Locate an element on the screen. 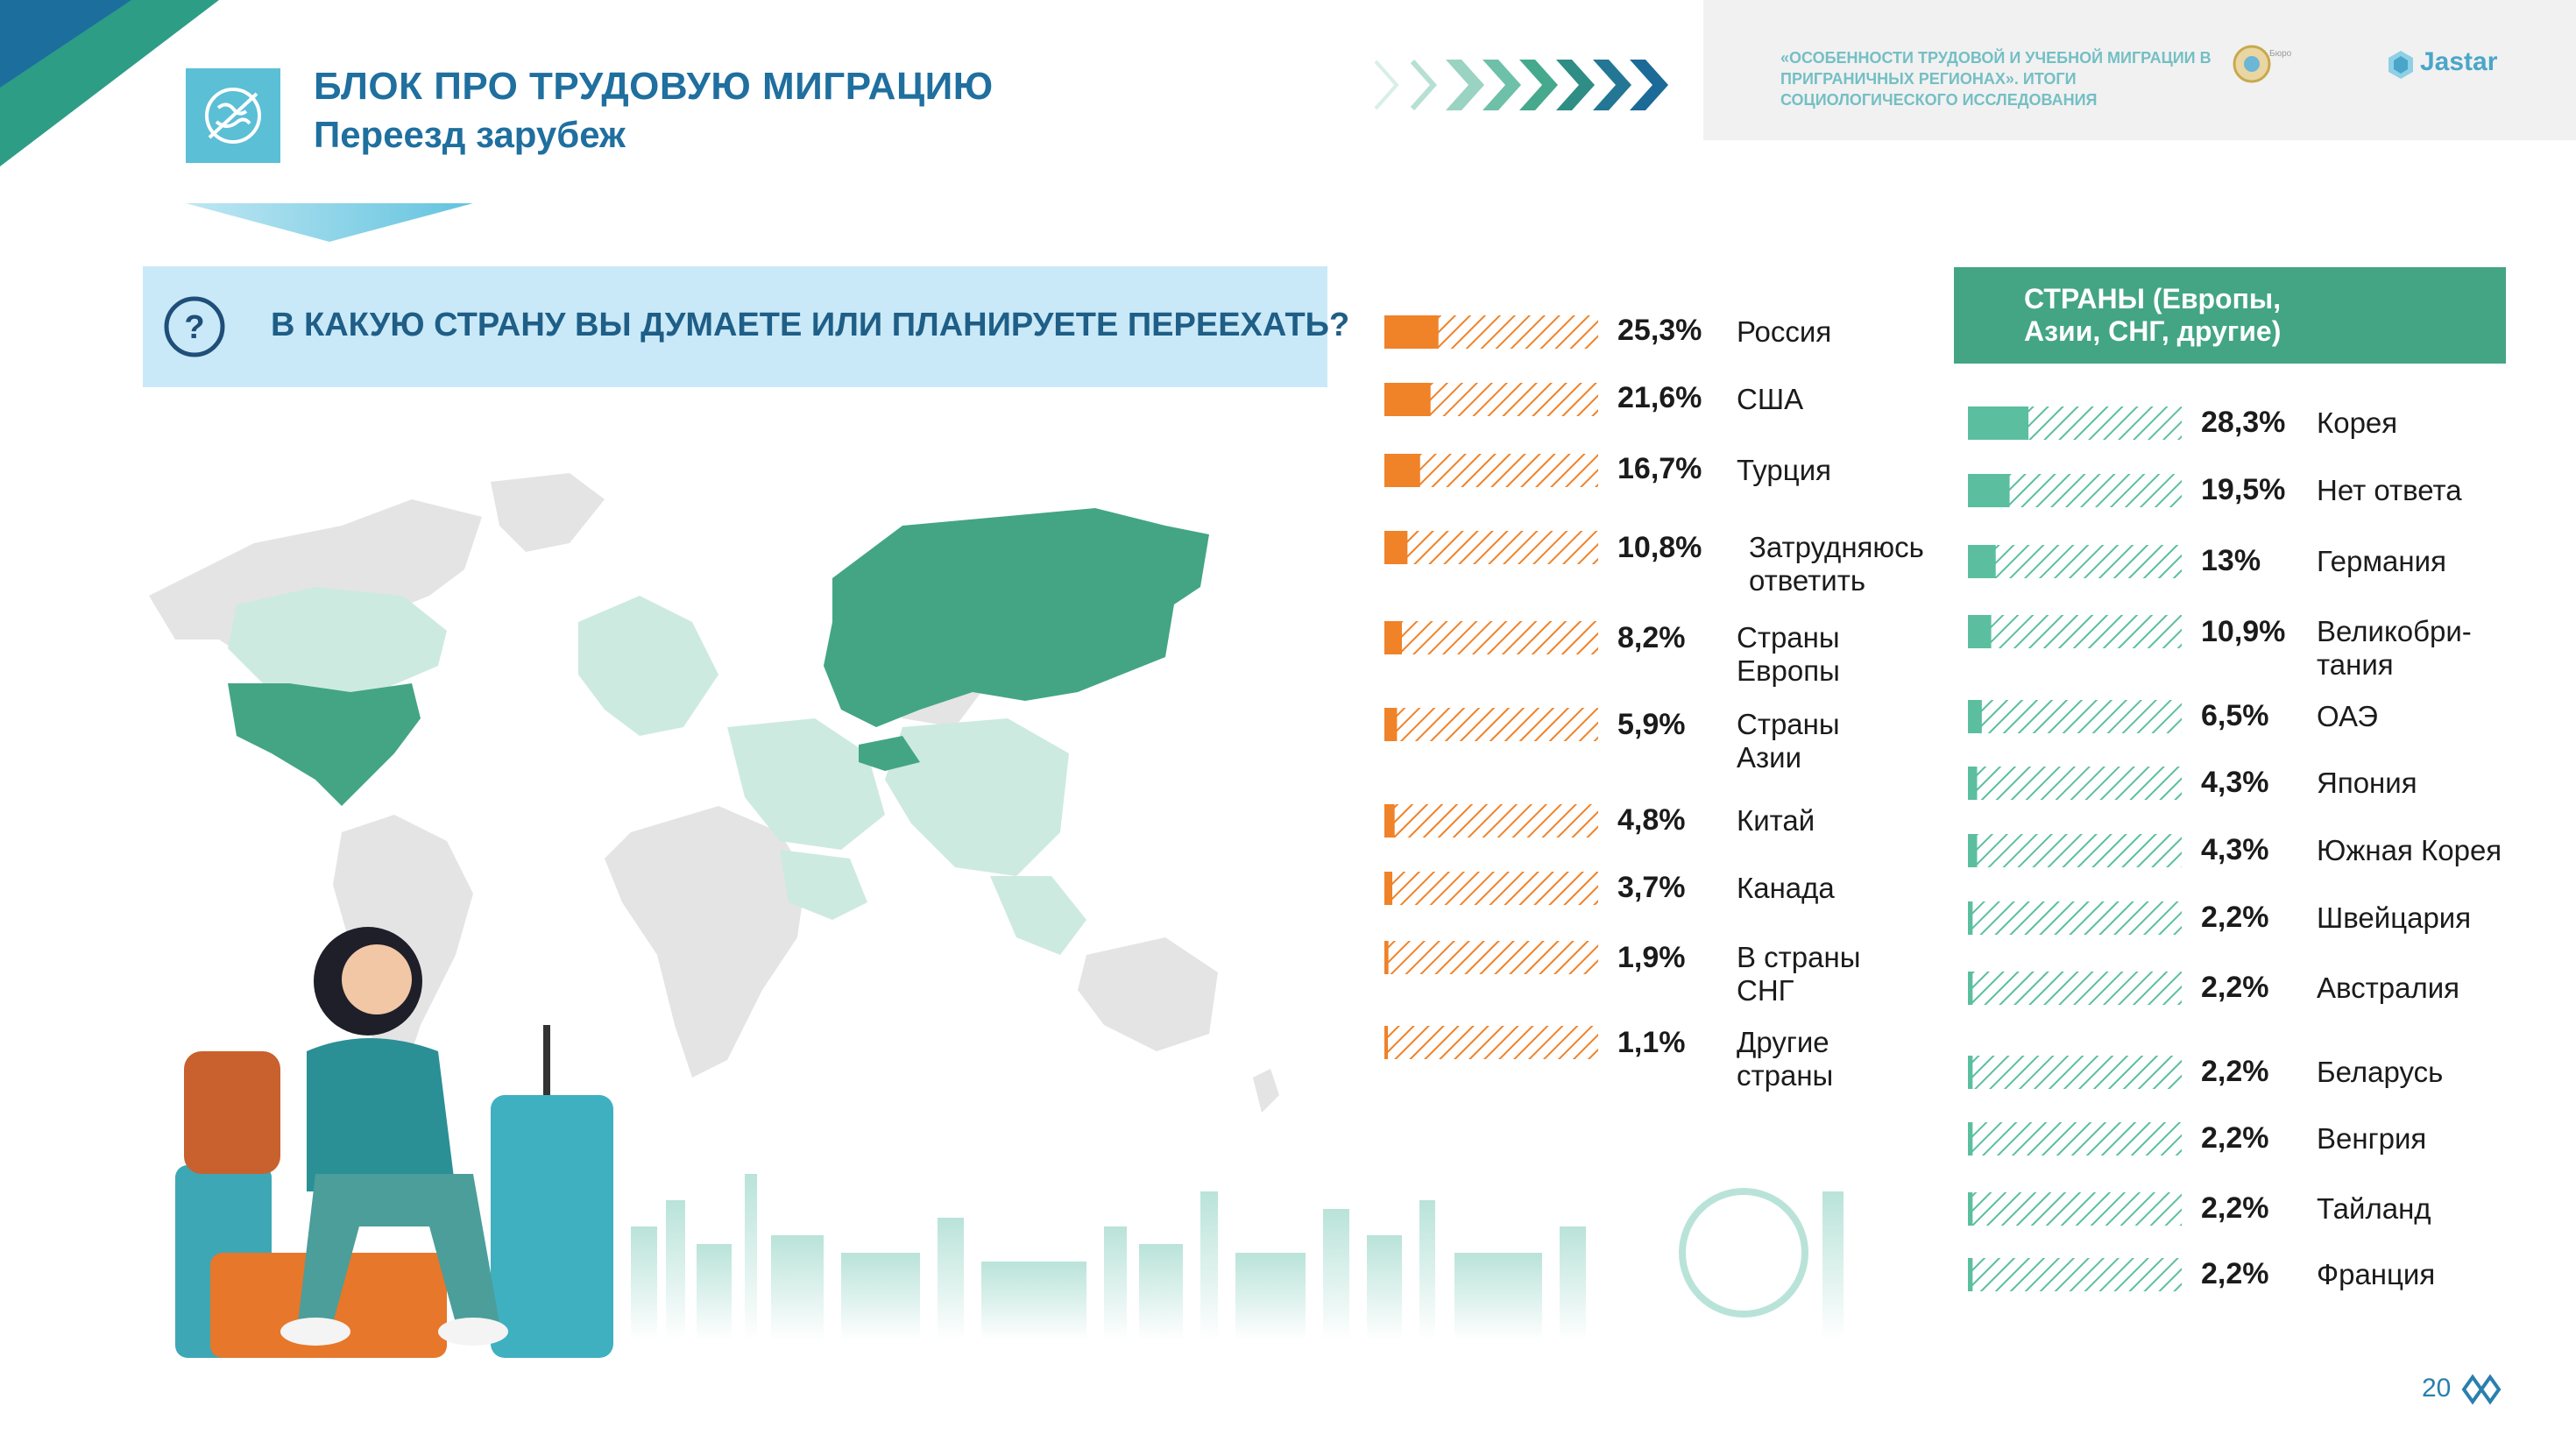 This screenshot has height=1449, width=2576. ornament-icon is located at coordinates (2481, 1389).